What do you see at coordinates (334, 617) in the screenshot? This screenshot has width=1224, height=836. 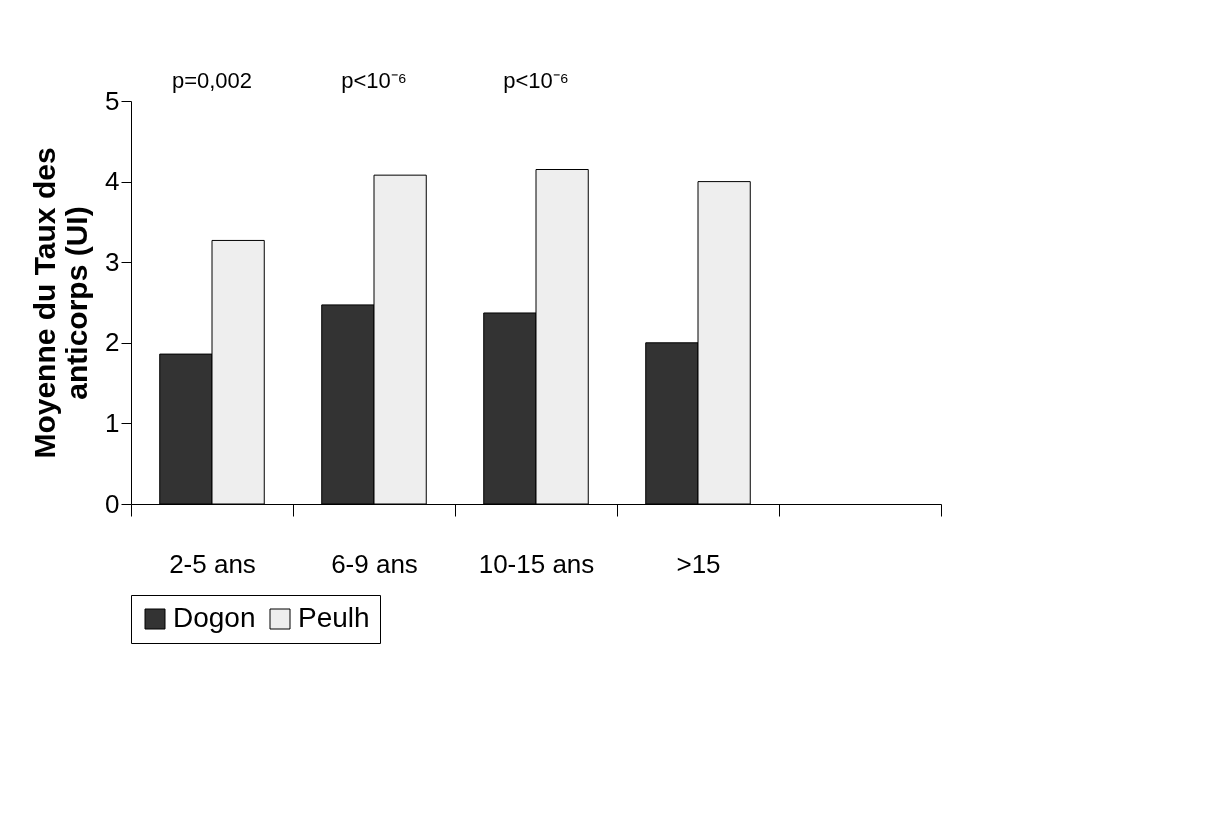 I see `legend-label: Peulh` at bounding box center [334, 617].